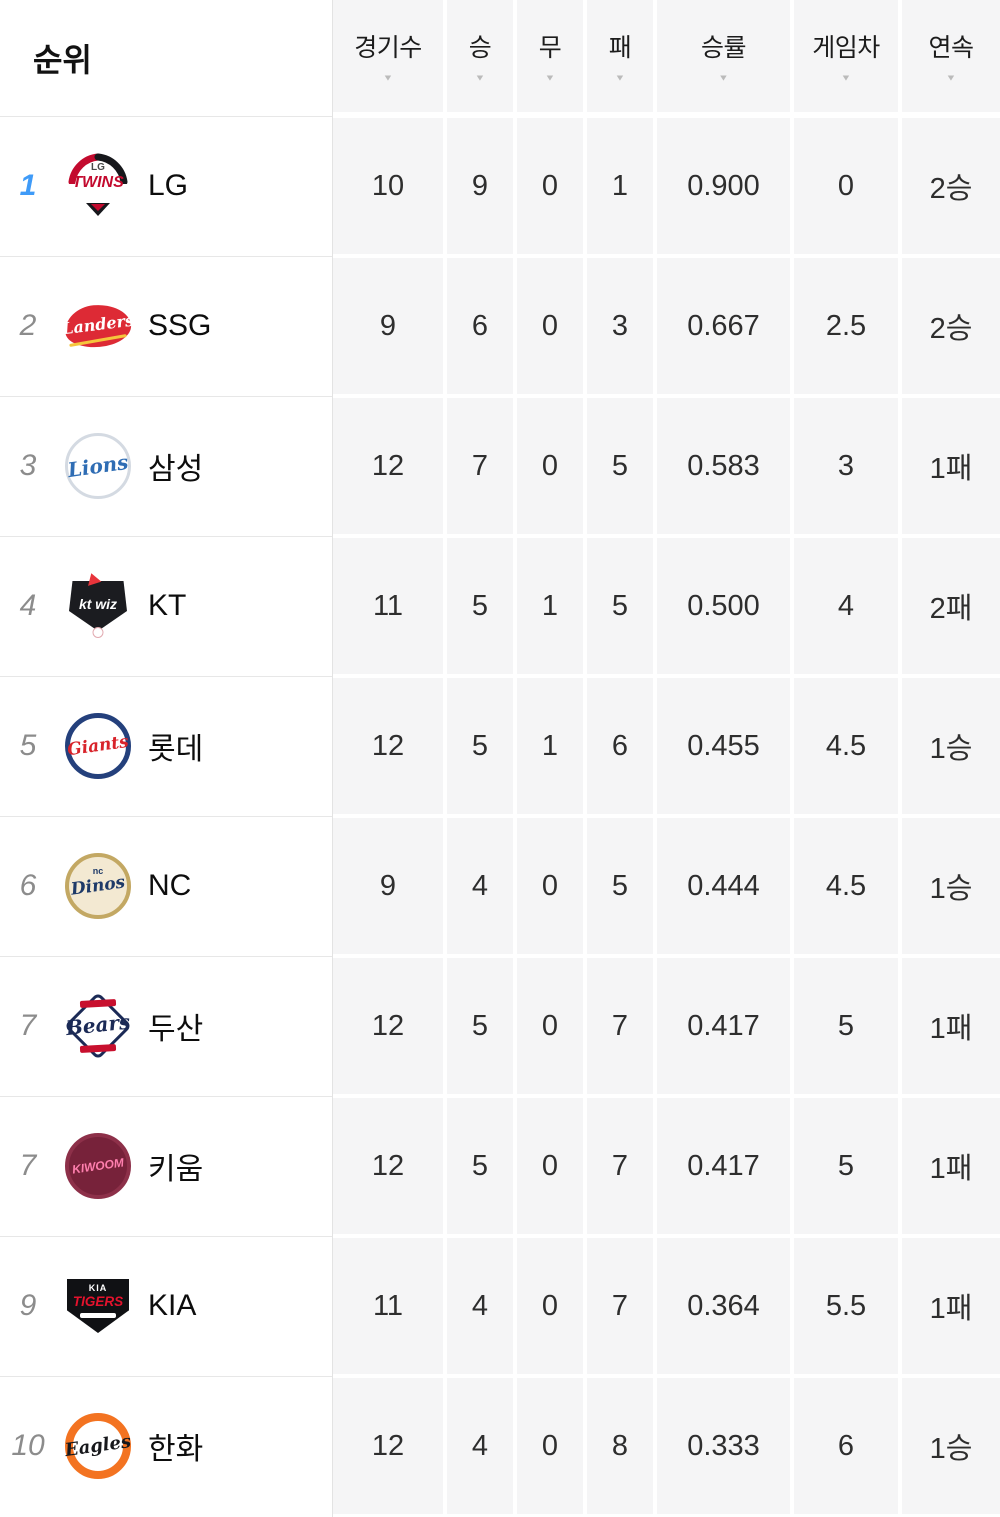 The image size is (1000, 1517). Describe the element at coordinates (620, 466) in the screenshot. I see `stat-losses: 5` at that location.